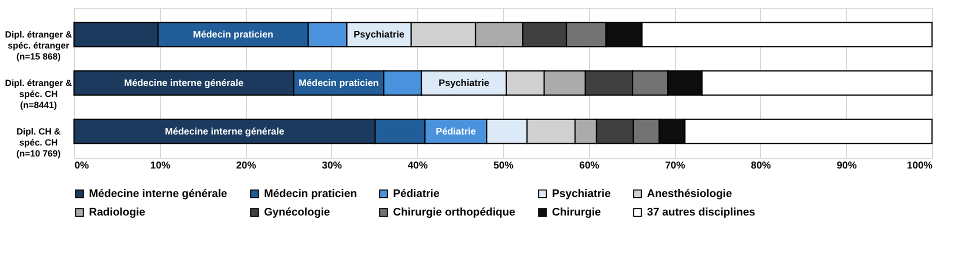 The height and width of the screenshot is (266, 956). What do you see at coordinates (503, 166) in the screenshot?
I see `x-tick-label: 50%` at bounding box center [503, 166].